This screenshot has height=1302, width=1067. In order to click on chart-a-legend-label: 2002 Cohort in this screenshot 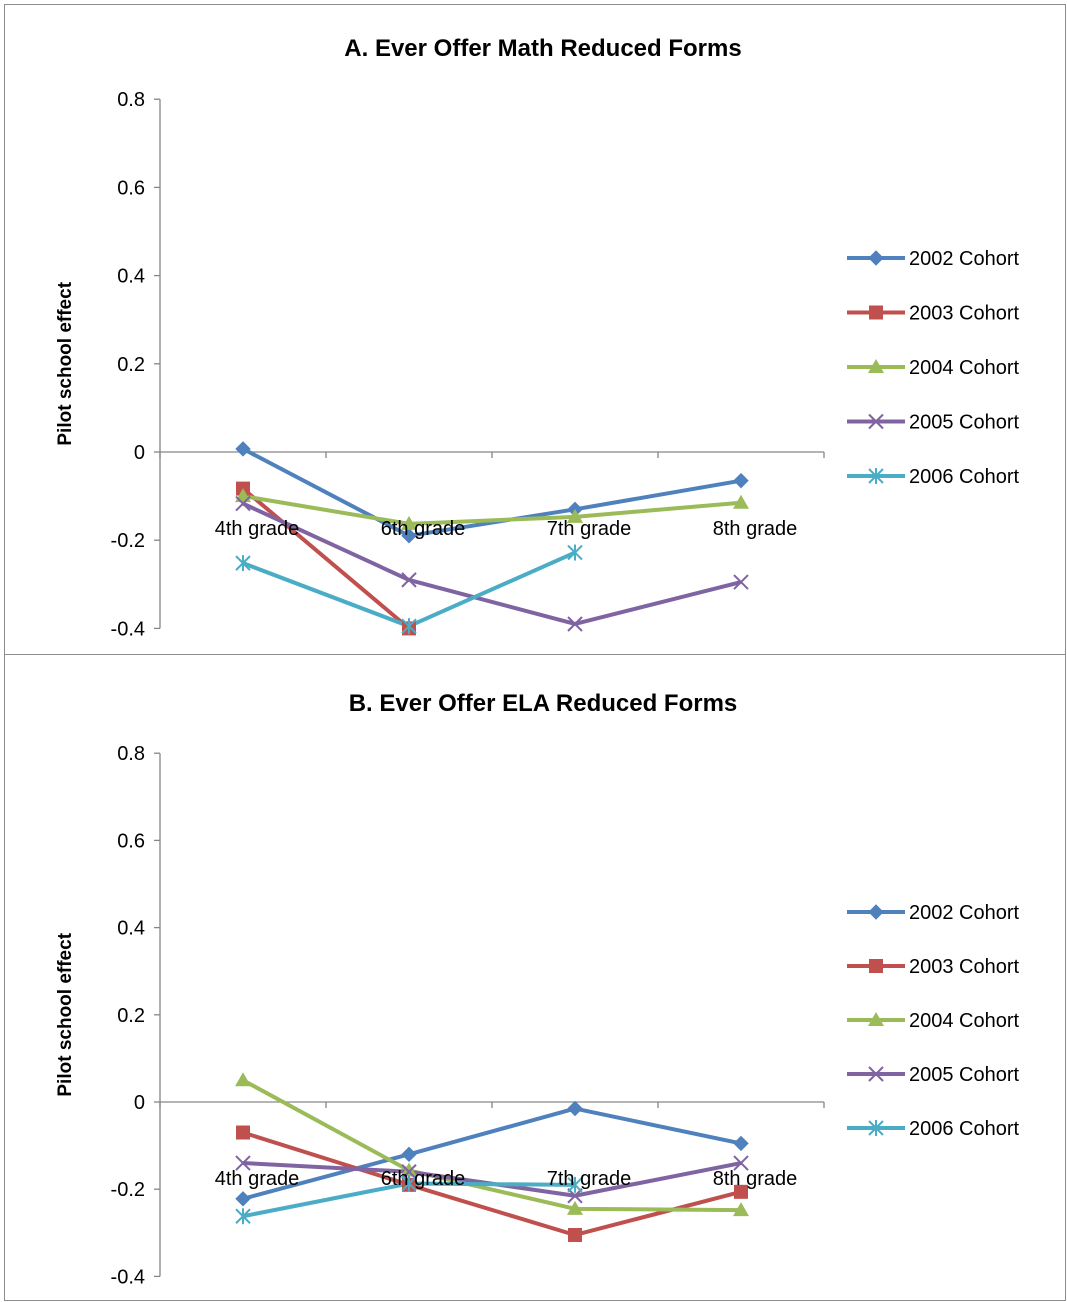, I will do `click(964, 259)`.